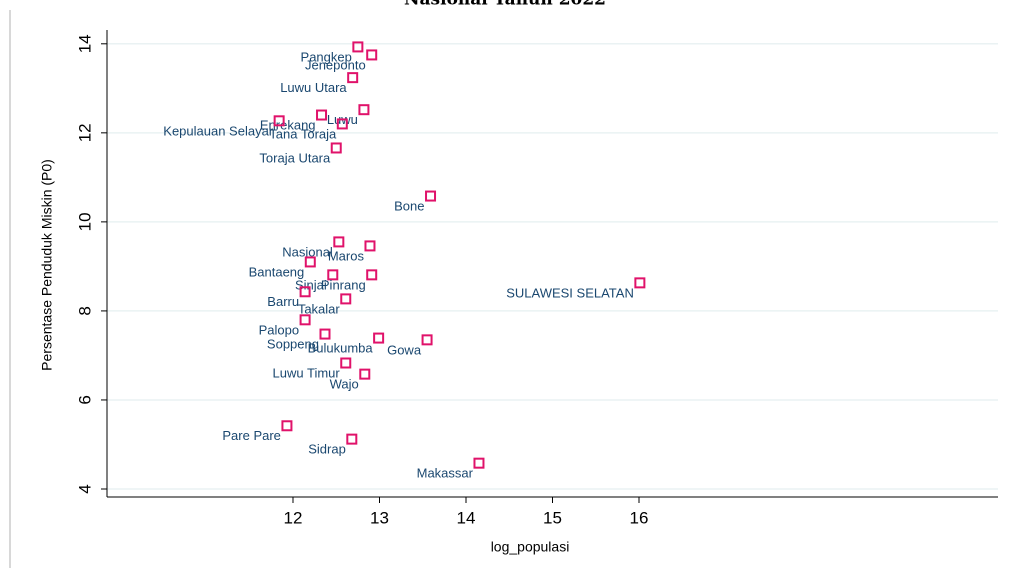  I want to click on point-label: Jeneponto, so click(335, 64).